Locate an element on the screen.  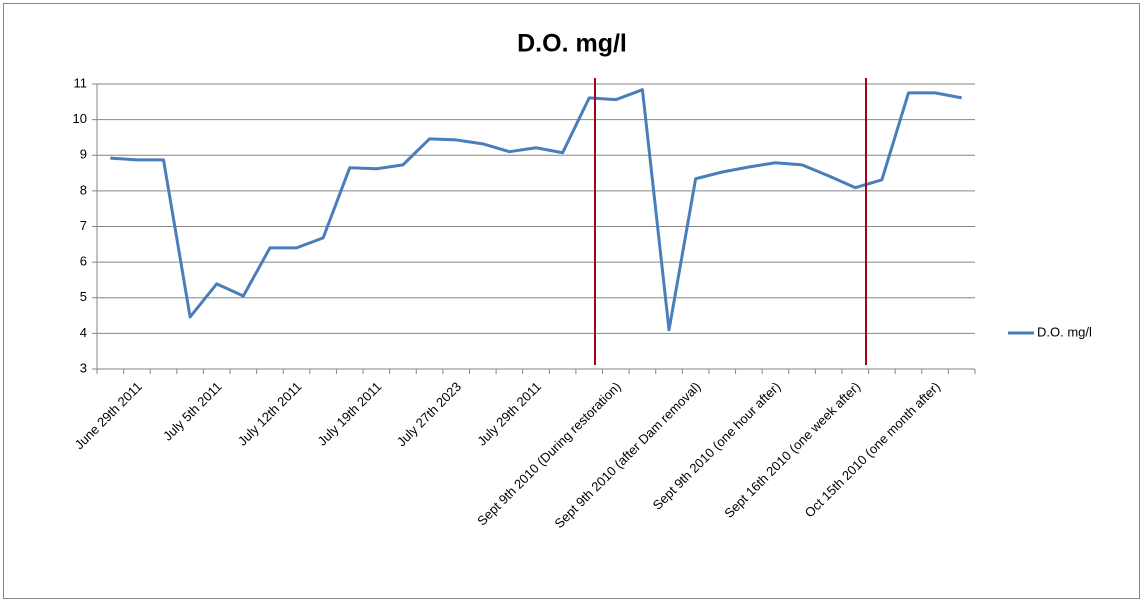
y-tick-label: 4 is located at coordinates (83, 332).